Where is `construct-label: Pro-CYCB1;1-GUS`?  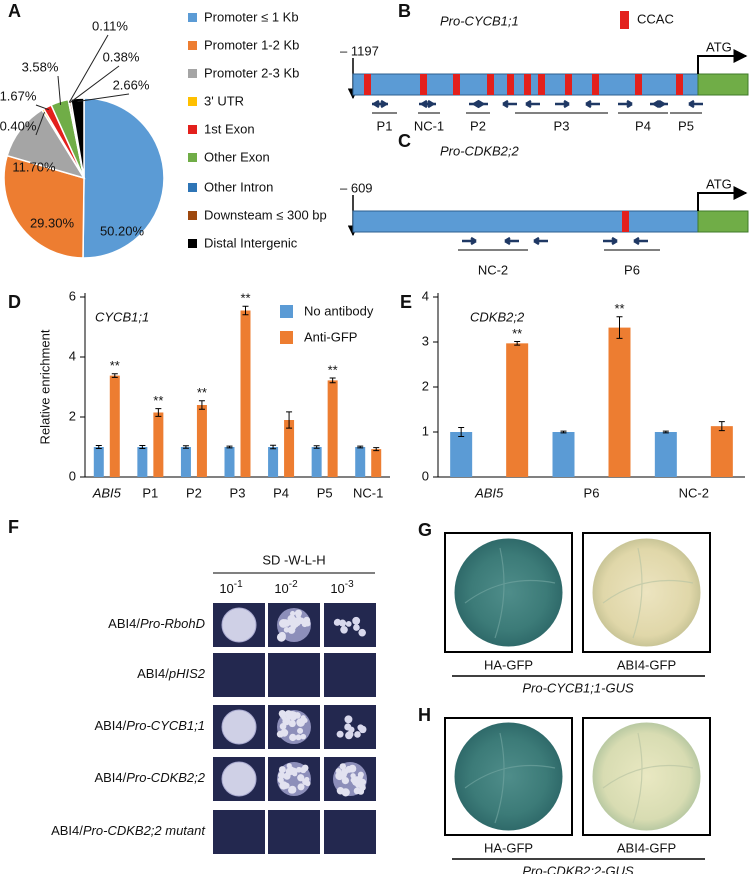
construct-label: Pro-CYCB1;1-GUS is located at coordinates (578, 687).